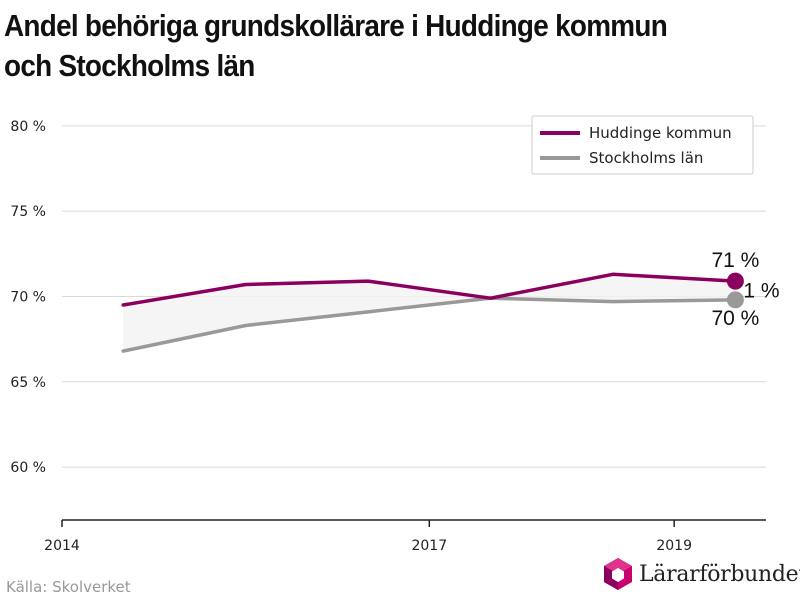 This screenshot has width=800, height=600. I want to click on end-point-huddinge-kommun, so click(735, 281).